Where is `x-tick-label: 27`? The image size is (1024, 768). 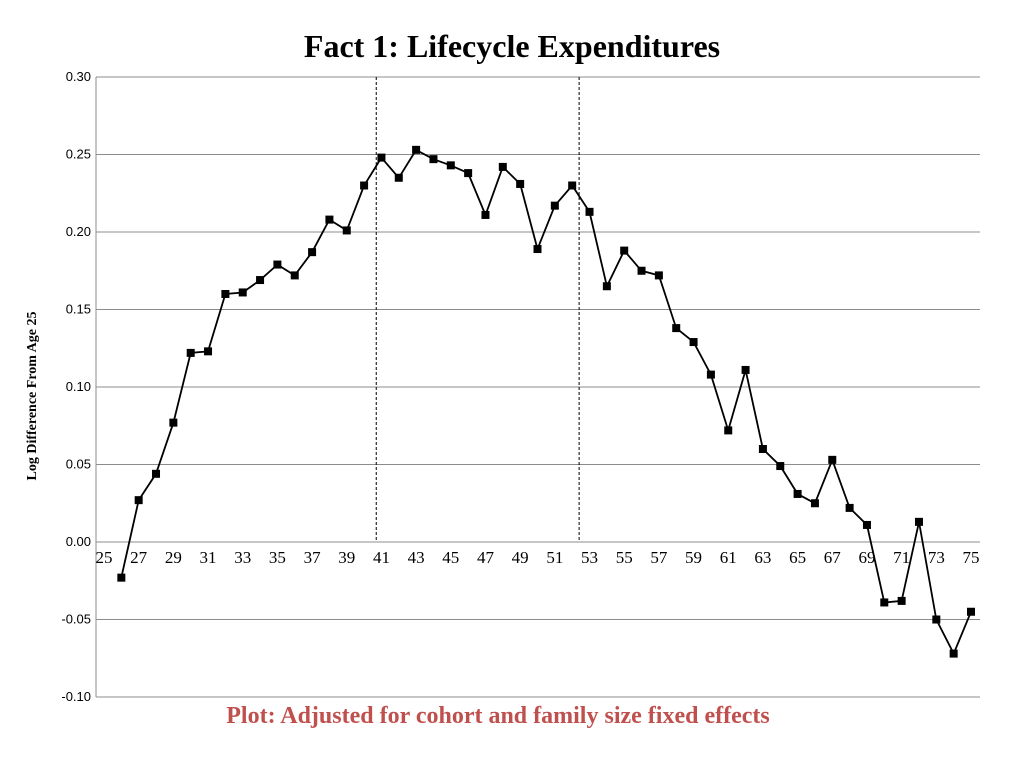
x-tick-label: 27 is located at coordinates (139, 557).